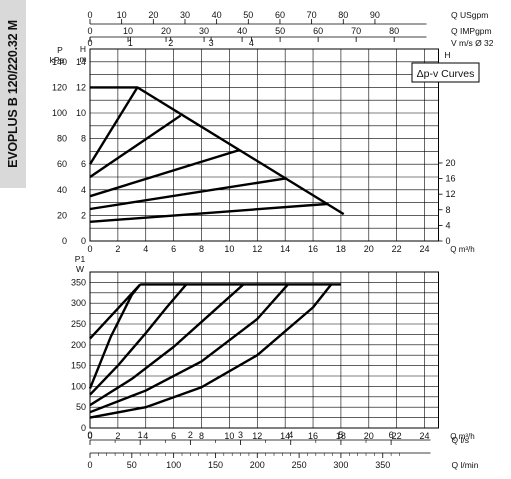 Image resolution: width=511 pixels, height=479 pixels. I want to click on head-x-tick-label: 18, so click(341, 249).